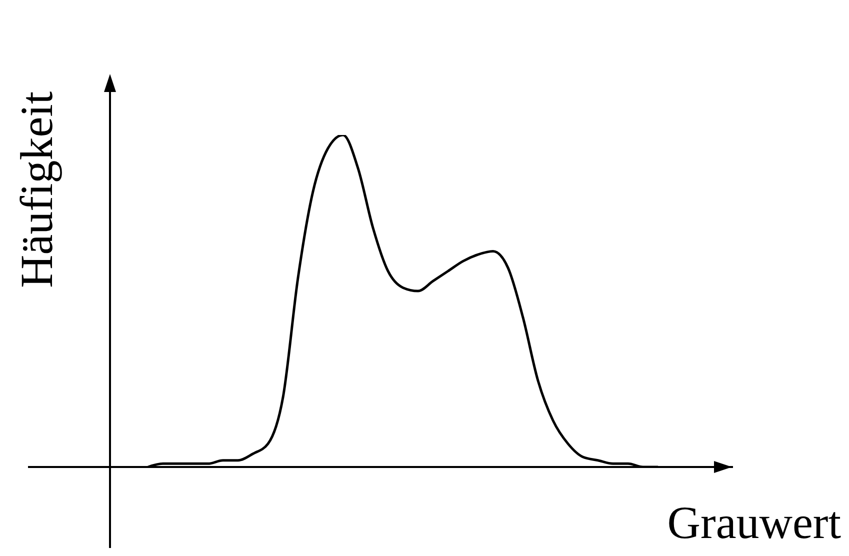 This screenshot has width=849, height=556. I want to click on y-axis-title: Häufigkeit, so click(36, 189).